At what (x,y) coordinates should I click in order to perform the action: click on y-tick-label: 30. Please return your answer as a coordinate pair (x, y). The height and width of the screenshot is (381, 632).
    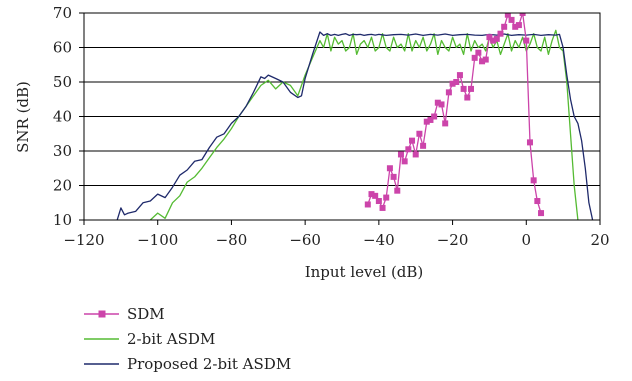
    Looking at the image, I should click on (62, 151).